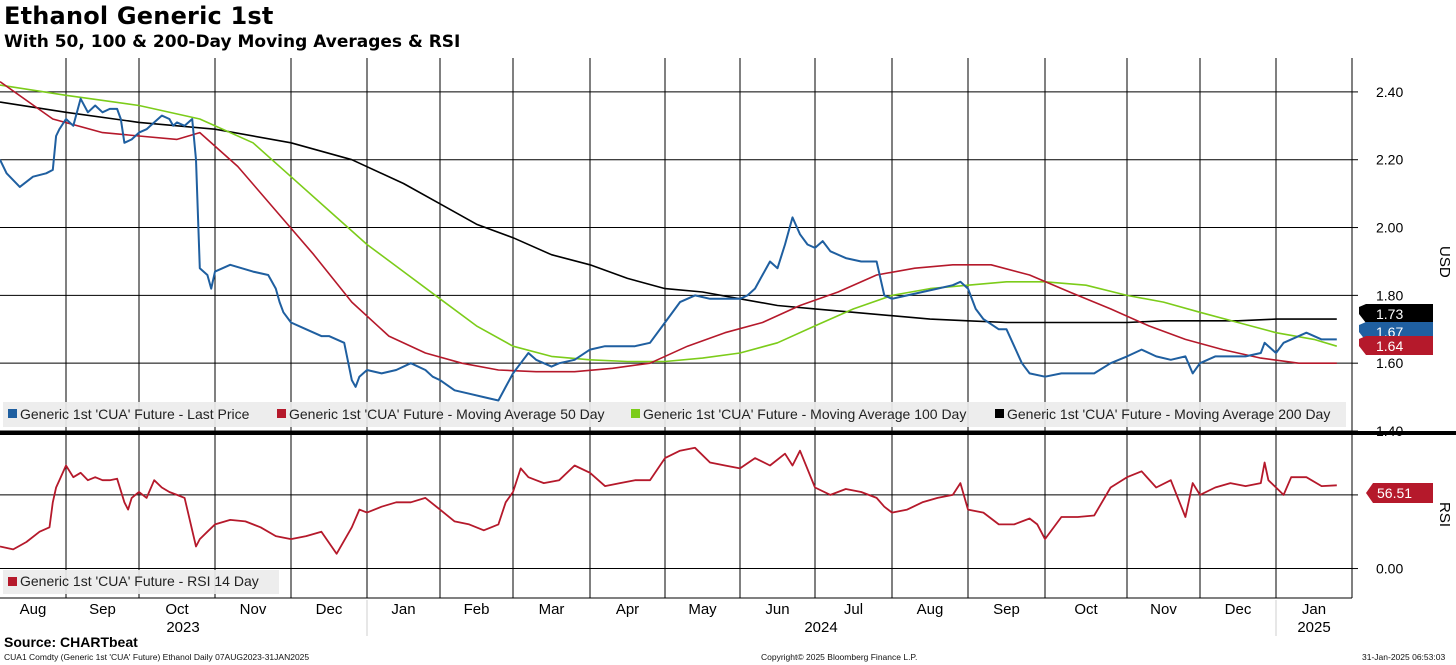  What do you see at coordinates (1389, 314) in the screenshot?
I see `last-value-tag-label: 1.73` at bounding box center [1389, 314].